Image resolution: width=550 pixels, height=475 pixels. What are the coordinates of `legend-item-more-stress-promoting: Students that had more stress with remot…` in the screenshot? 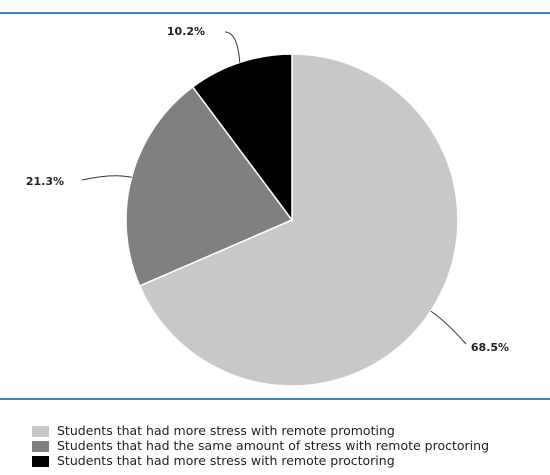 It's located at (260, 431).